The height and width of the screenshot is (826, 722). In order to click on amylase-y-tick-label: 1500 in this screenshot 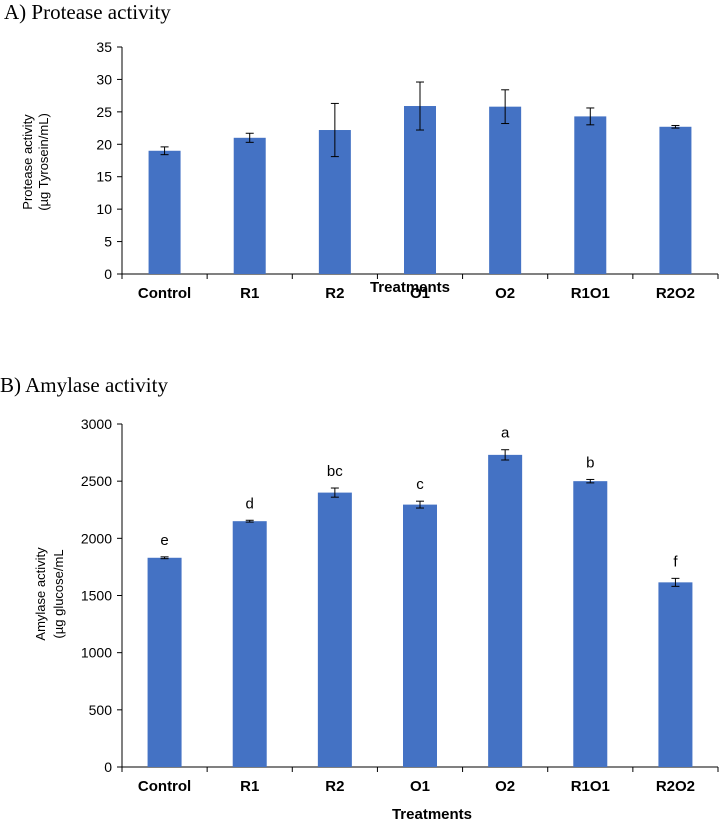, I will do `click(96, 596)`.